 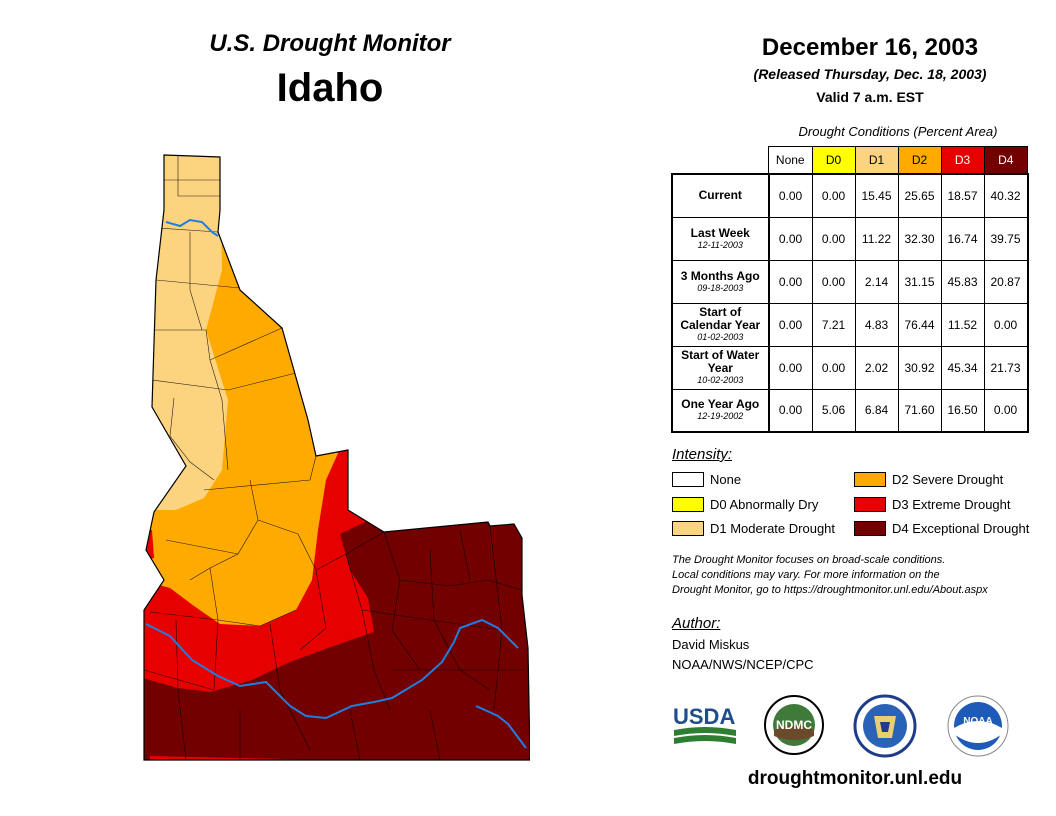 I want to click on row-label-text: 3 Months Ago, so click(x=720, y=275).